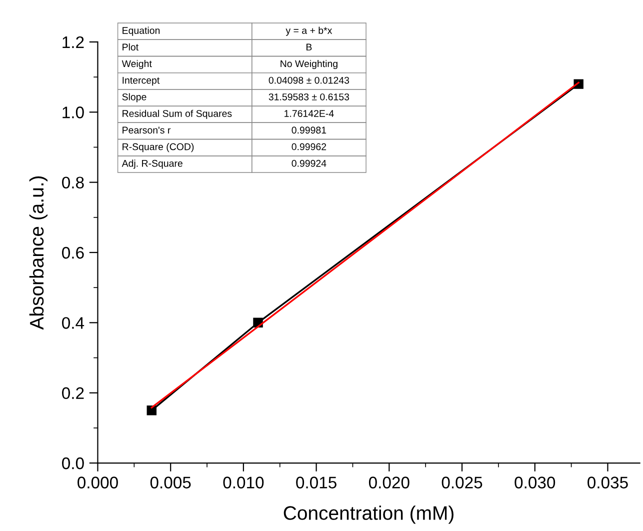  What do you see at coordinates (141, 31) in the screenshot?
I see `text: Equation` at bounding box center [141, 31].